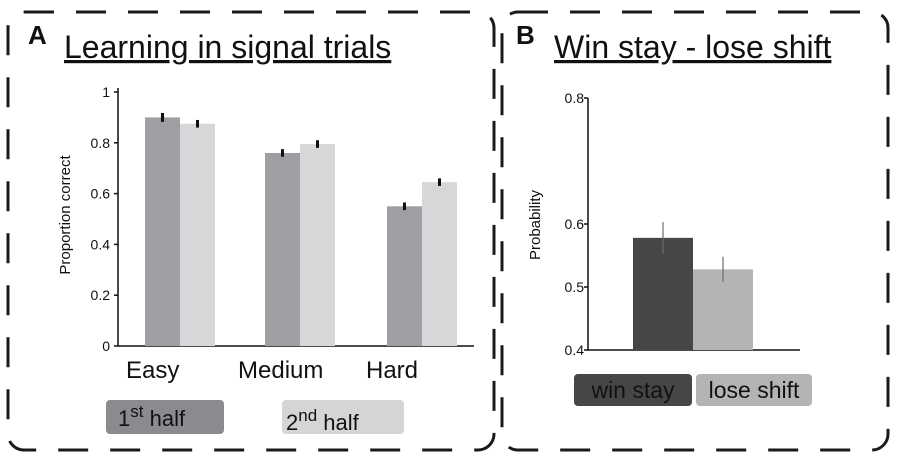 The image size is (898, 456). I want to click on panel-b-title: Win stay - lose shift, so click(693, 47).